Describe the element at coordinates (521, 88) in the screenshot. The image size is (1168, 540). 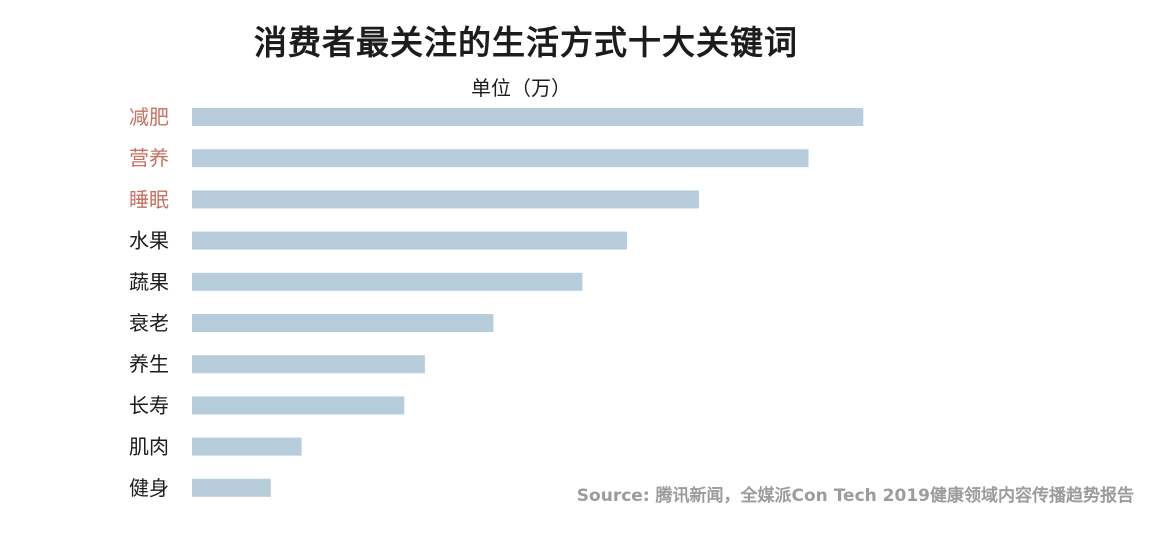
I see `unit-label: 单位（万）` at that location.